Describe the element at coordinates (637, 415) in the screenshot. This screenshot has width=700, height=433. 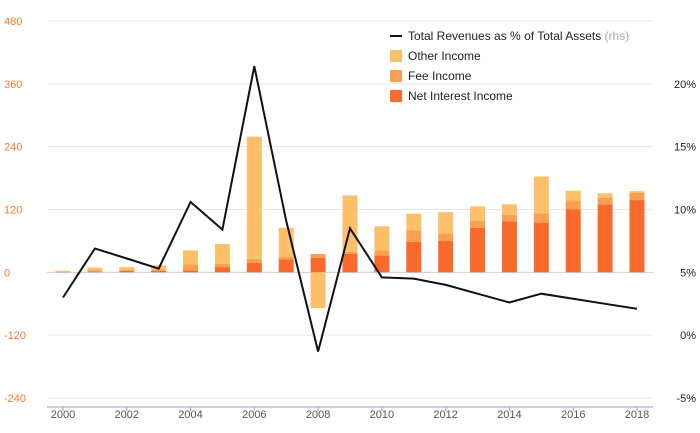
I see `x-tick-label: 2018` at that location.